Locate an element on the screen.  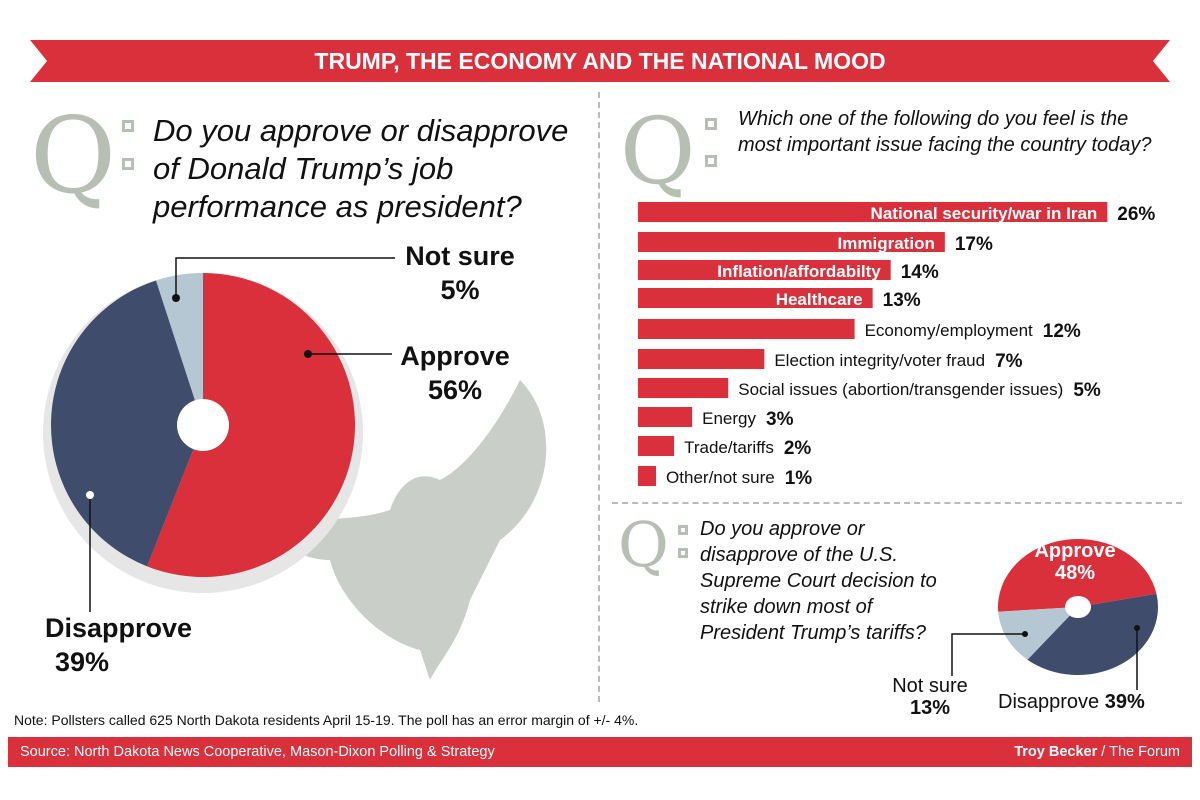
label-not-sure-2: Not sure 13% is located at coordinates (930, 697).